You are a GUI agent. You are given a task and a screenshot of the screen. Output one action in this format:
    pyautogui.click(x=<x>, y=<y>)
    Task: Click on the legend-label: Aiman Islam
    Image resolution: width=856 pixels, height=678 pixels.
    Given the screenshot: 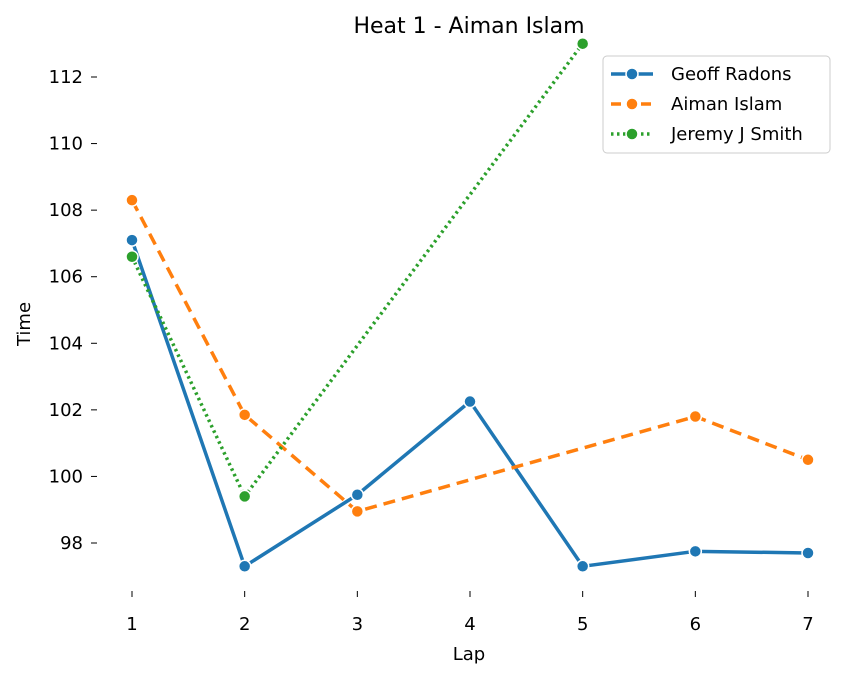 What is the action you would take?
    pyautogui.click(x=726, y=104)
    